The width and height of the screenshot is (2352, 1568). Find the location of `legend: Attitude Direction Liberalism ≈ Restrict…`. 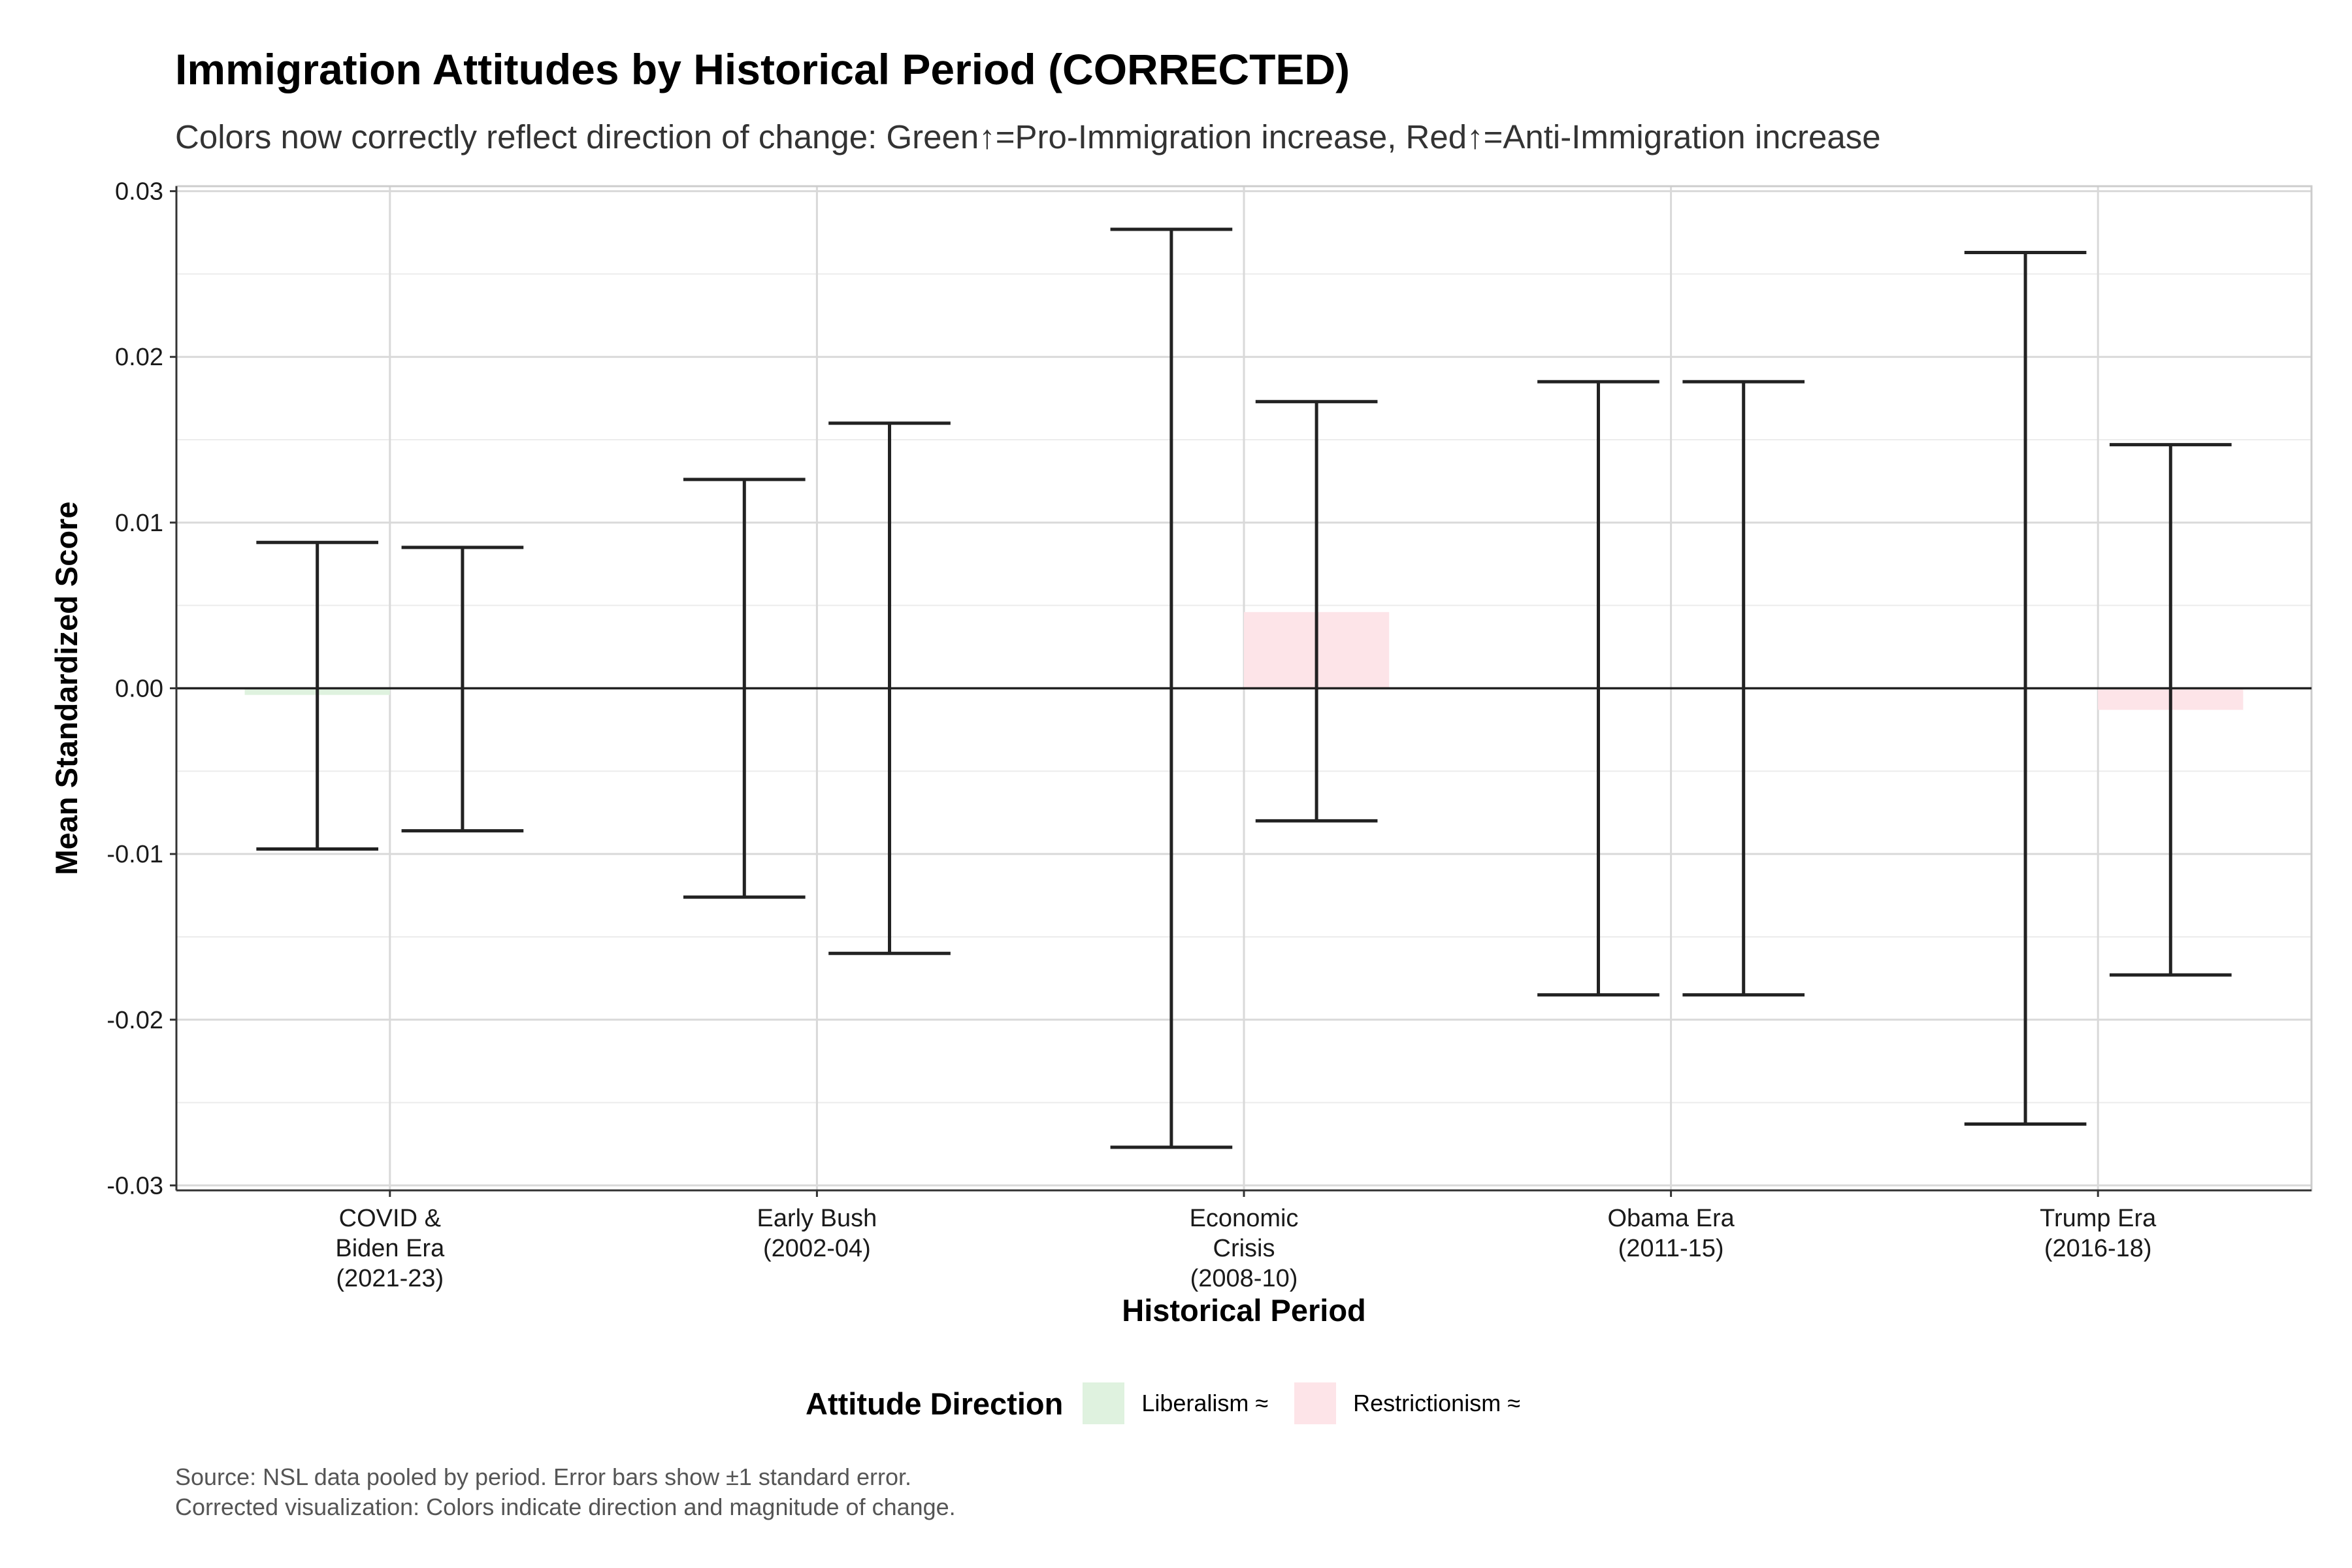

legend: Attitude Direction Liberalism ≈ Restrict… is located at coordinates (1176, 1403).